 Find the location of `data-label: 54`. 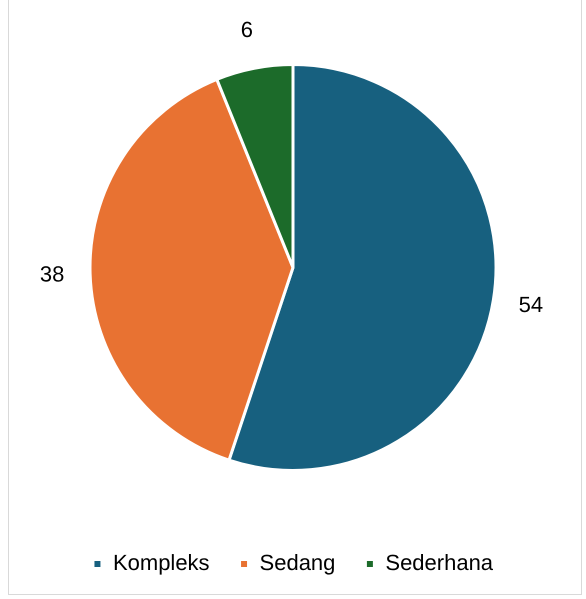

data-label: 54 is located at coordinates (531, 305).